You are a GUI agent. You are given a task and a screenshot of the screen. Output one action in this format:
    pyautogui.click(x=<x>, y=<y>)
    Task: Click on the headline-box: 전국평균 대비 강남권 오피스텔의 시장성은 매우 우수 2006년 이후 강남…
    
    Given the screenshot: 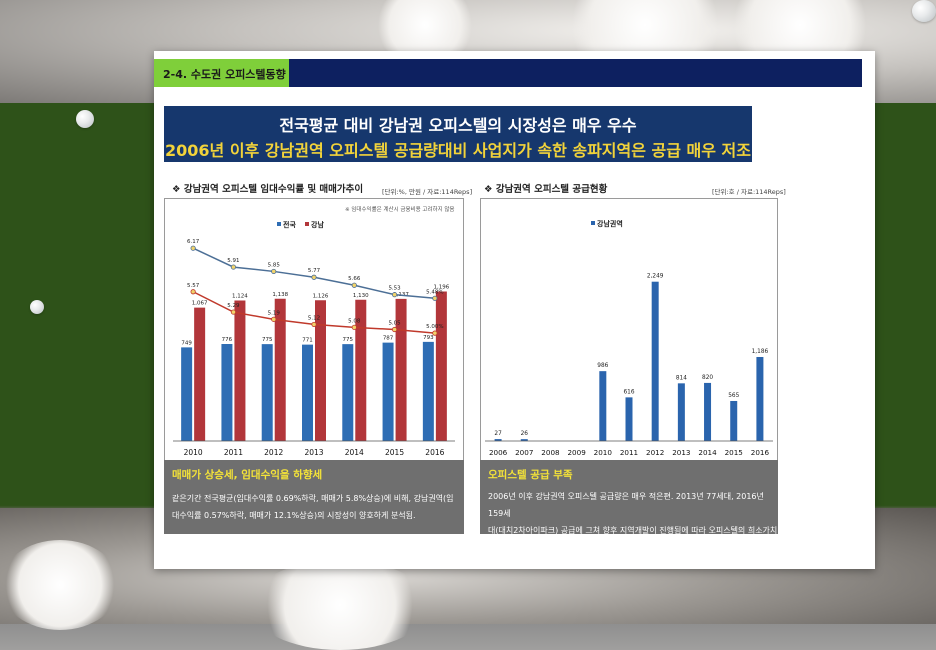 What is the action you would take?
    pyautogui.click(x=458, y=134)
    